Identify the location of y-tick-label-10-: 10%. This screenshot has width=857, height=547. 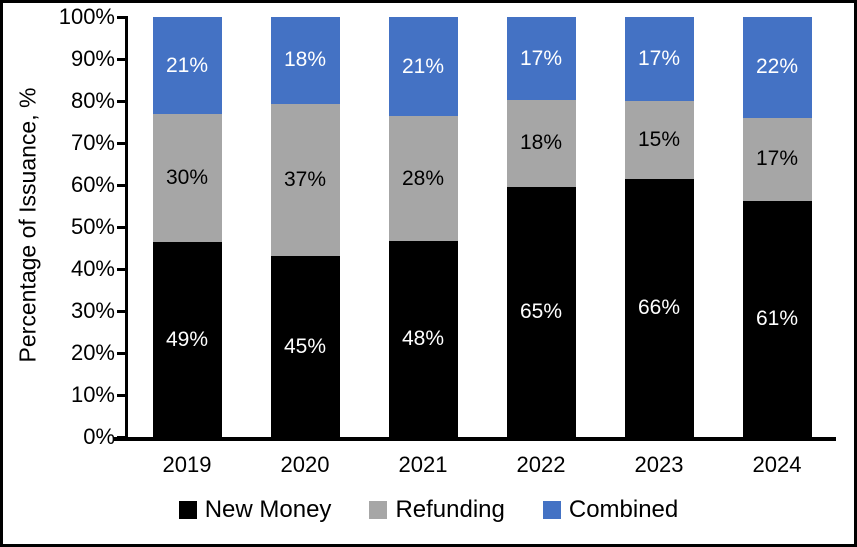
(92, 394).